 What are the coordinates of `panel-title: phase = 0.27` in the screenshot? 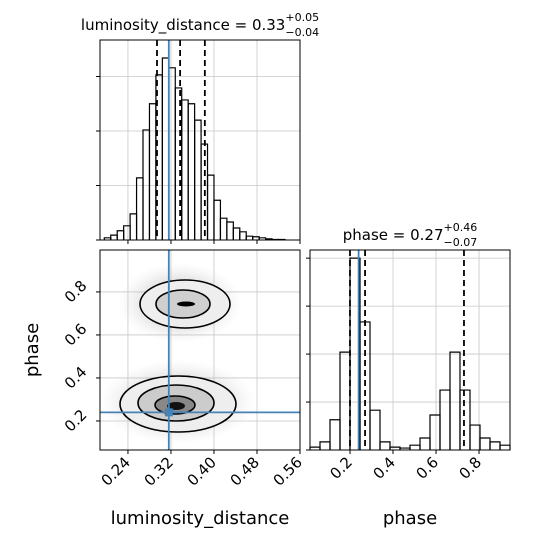 It's located at (393, 235).